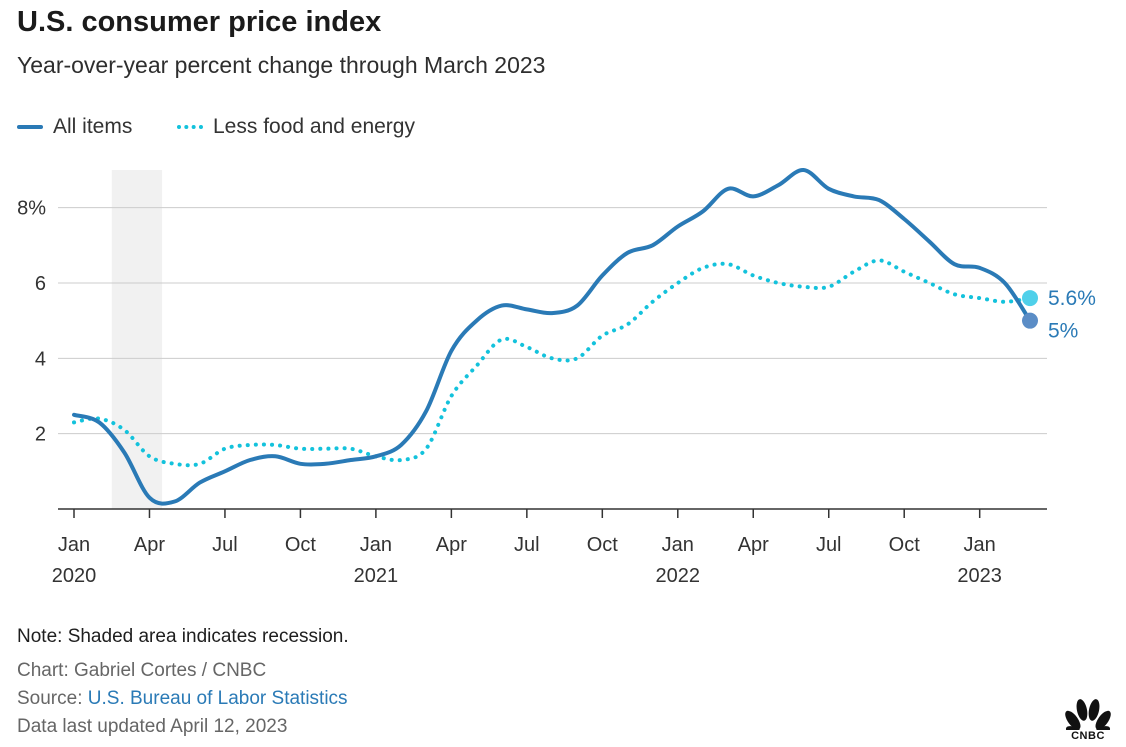  I want to click on end-point-all-items, so click(1030, 320).